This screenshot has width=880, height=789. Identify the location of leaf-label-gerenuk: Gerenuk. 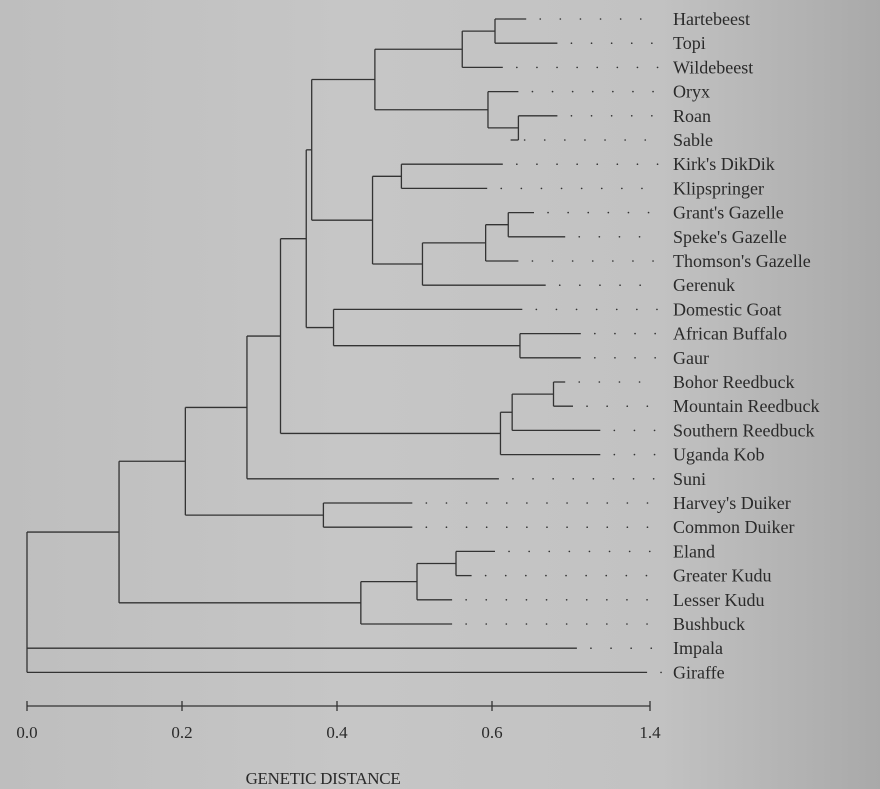
(704, 285).